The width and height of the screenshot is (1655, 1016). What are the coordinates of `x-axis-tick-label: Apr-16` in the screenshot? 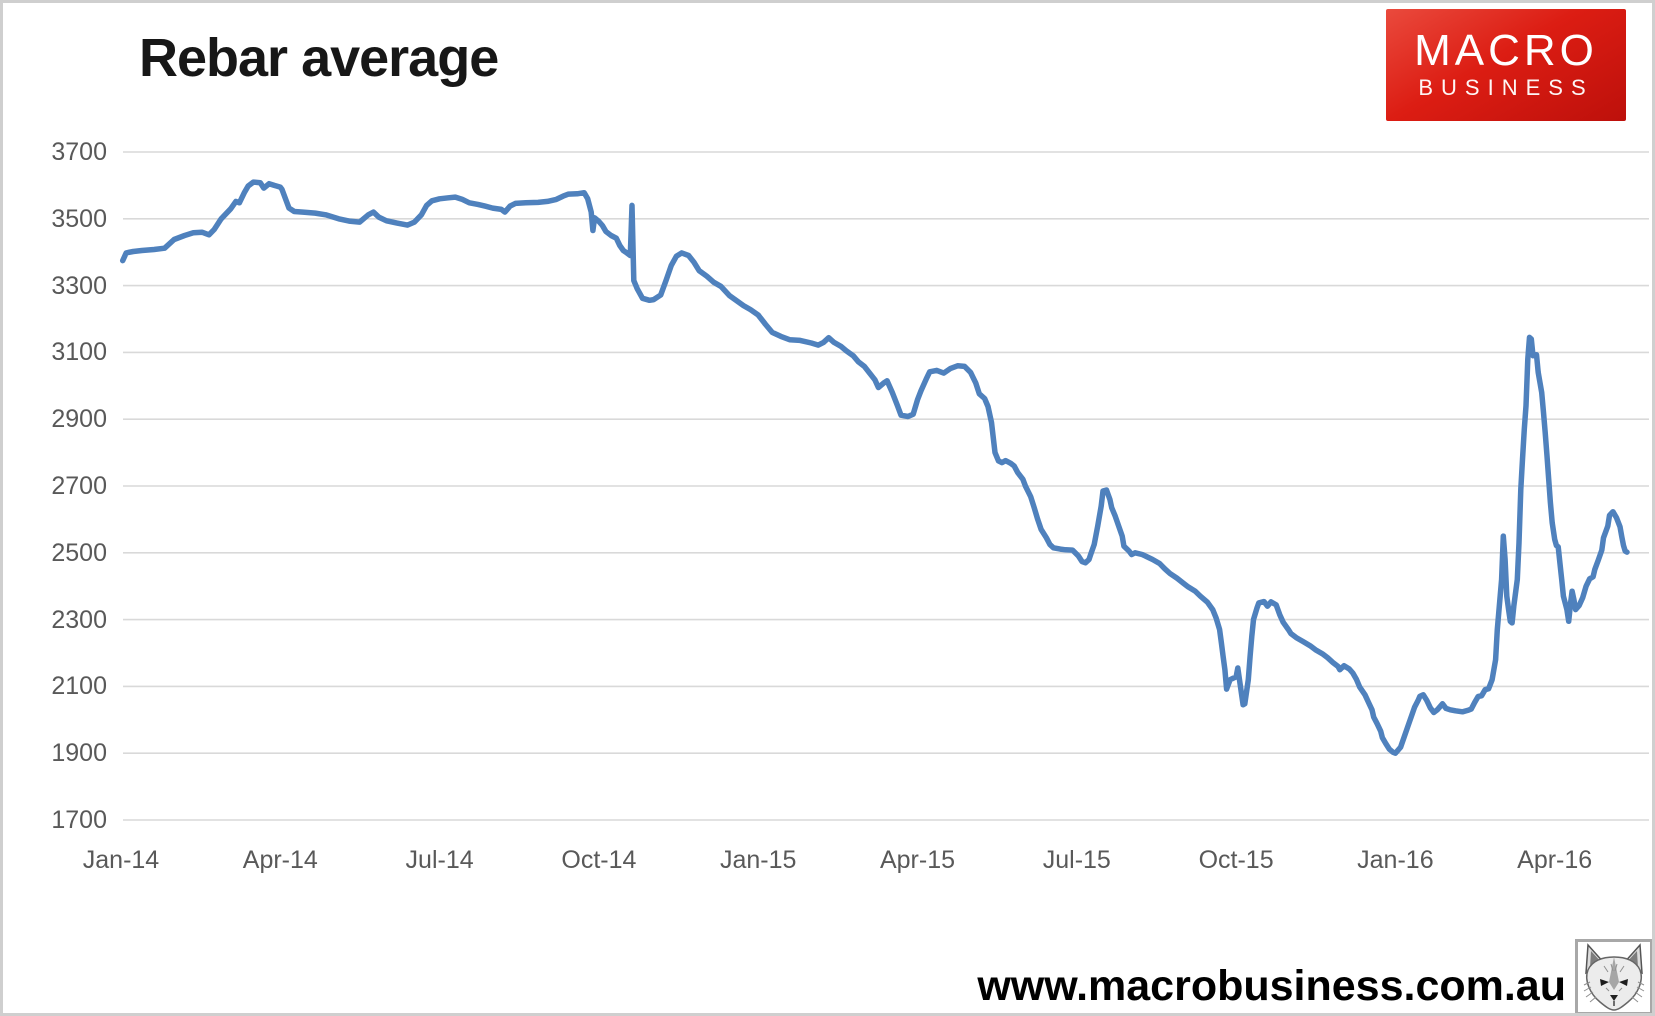 It's located at (1555, 860).